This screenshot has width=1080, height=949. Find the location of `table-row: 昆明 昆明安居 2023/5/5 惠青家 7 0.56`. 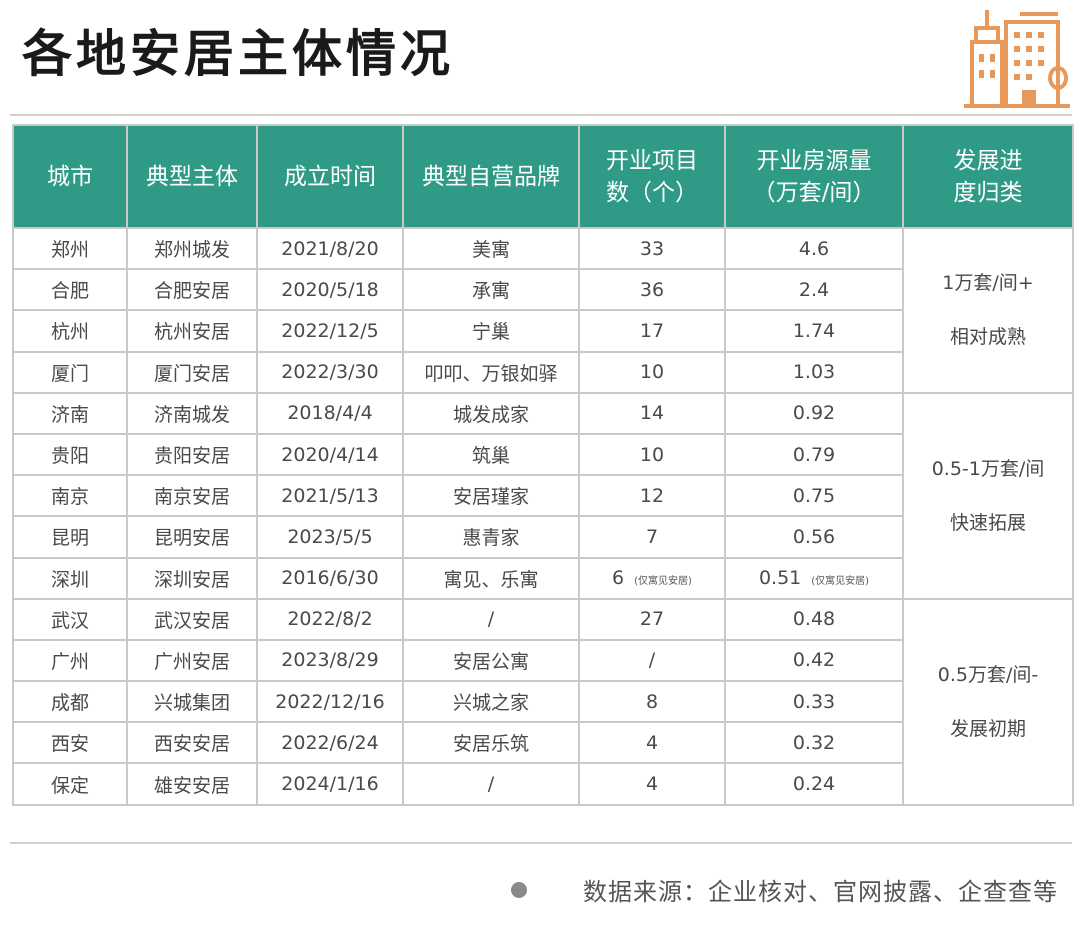

table-row: 昆明 昆明安居 2023/5/5 惠青家 7 0.56 is located at coordinates (542, 537).